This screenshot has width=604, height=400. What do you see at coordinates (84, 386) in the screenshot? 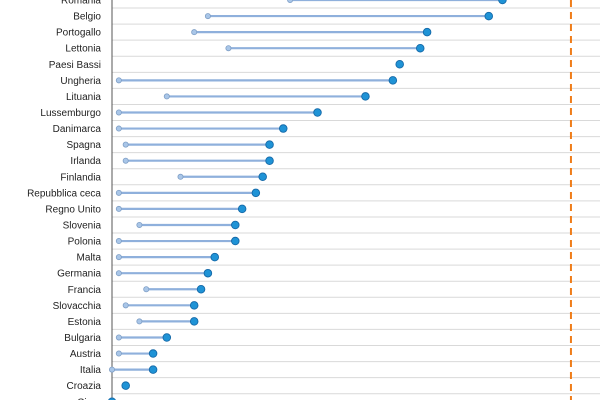
I see `category-label: Croazia` at bounding box center [84, 386].